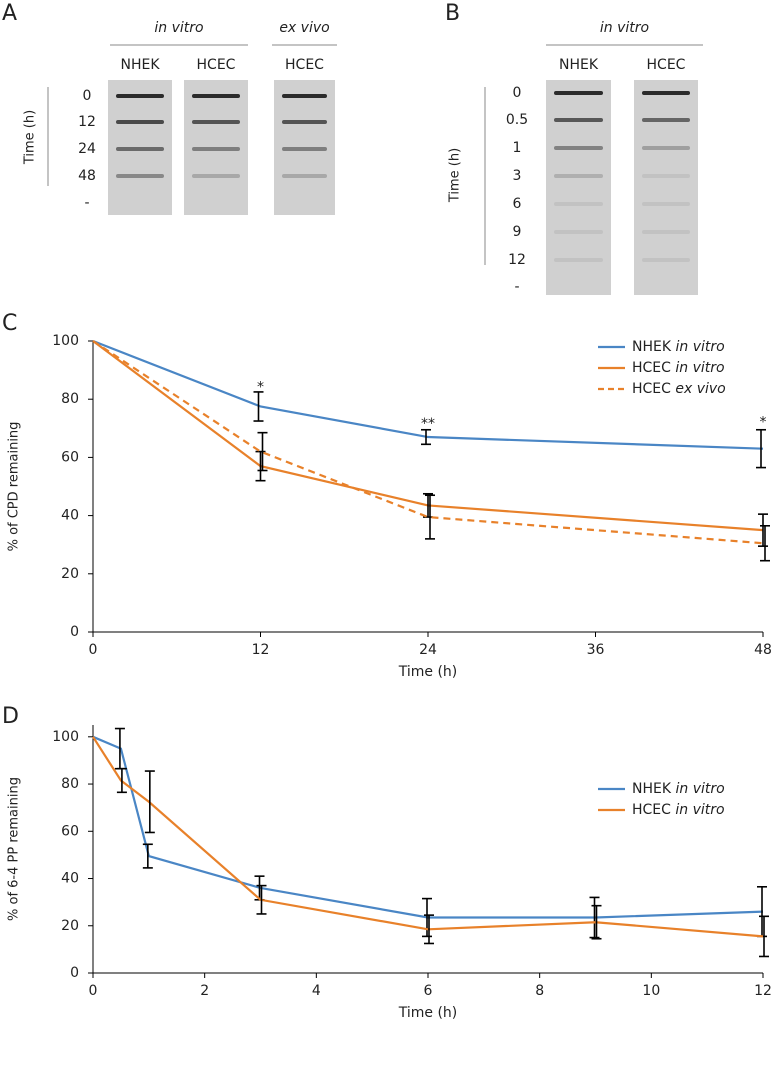  I want to click on x-tick-label: 24, so click(428, 650).